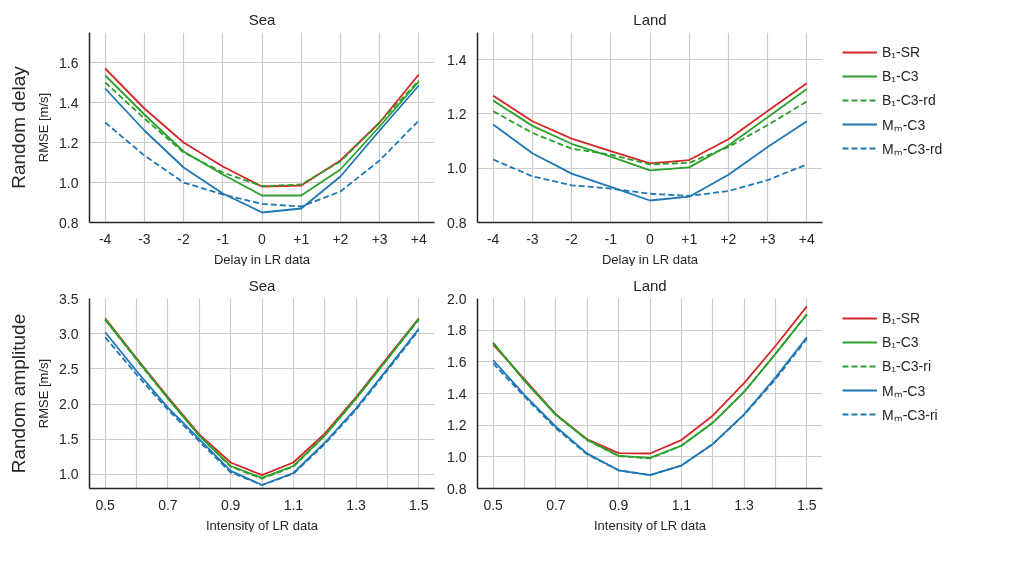 This screenshot has width=1009, height=561. Describe the element at coordinates (69, 368) in the screenshot. I see `y-tick-label: 2.5` at that location.